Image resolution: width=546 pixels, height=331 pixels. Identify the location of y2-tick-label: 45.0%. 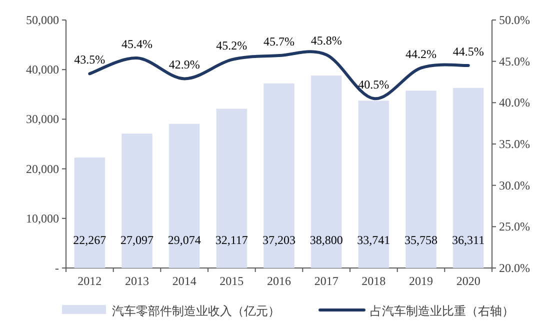
(514, 61).